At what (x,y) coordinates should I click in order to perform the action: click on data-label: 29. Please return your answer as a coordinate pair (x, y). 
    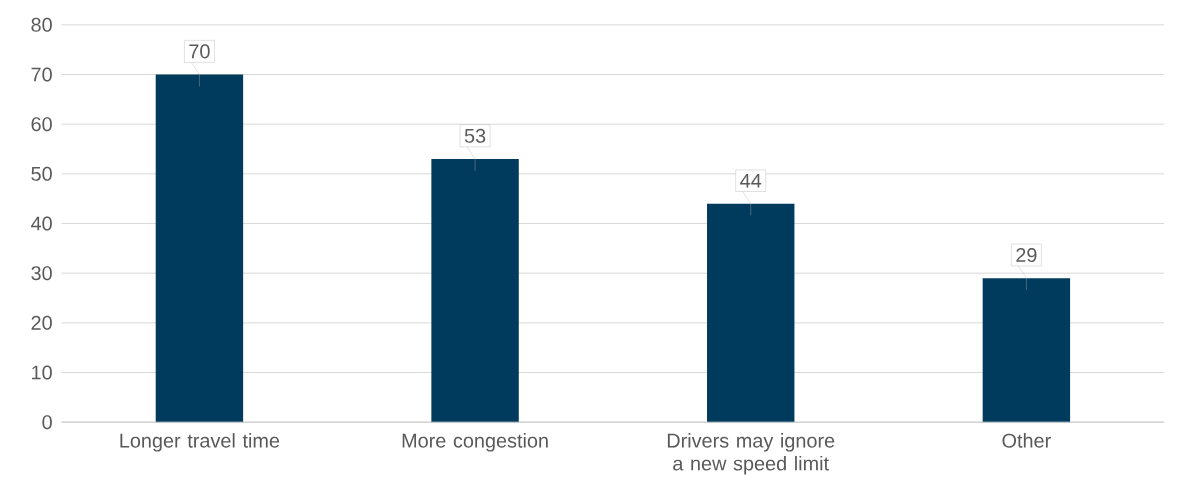
    Looking at the image, I should click on (1026, 255).